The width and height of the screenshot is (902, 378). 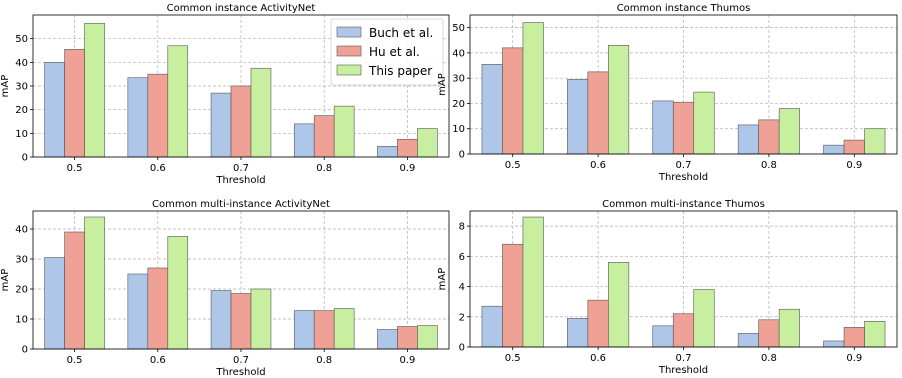 I want to click on y-tick-label: 6, so click(x=462, y=257).